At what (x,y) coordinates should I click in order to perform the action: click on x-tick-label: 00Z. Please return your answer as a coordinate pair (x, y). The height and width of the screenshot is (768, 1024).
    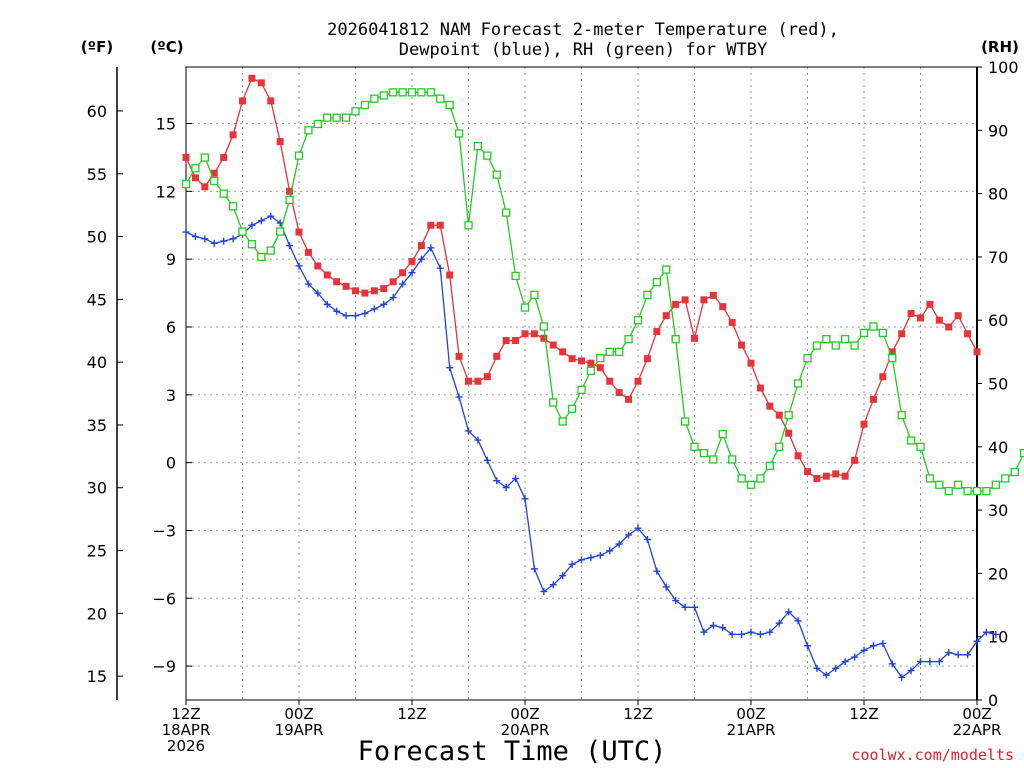
    Looking at the image, I should click on (750, 714).